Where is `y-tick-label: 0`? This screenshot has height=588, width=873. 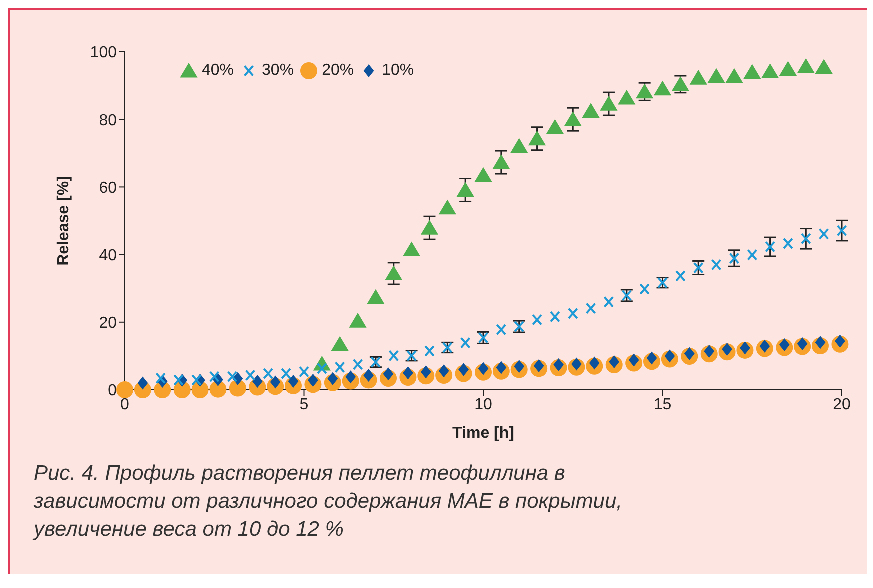 y-tick-label: 0 is located at coordinates (113, 391).